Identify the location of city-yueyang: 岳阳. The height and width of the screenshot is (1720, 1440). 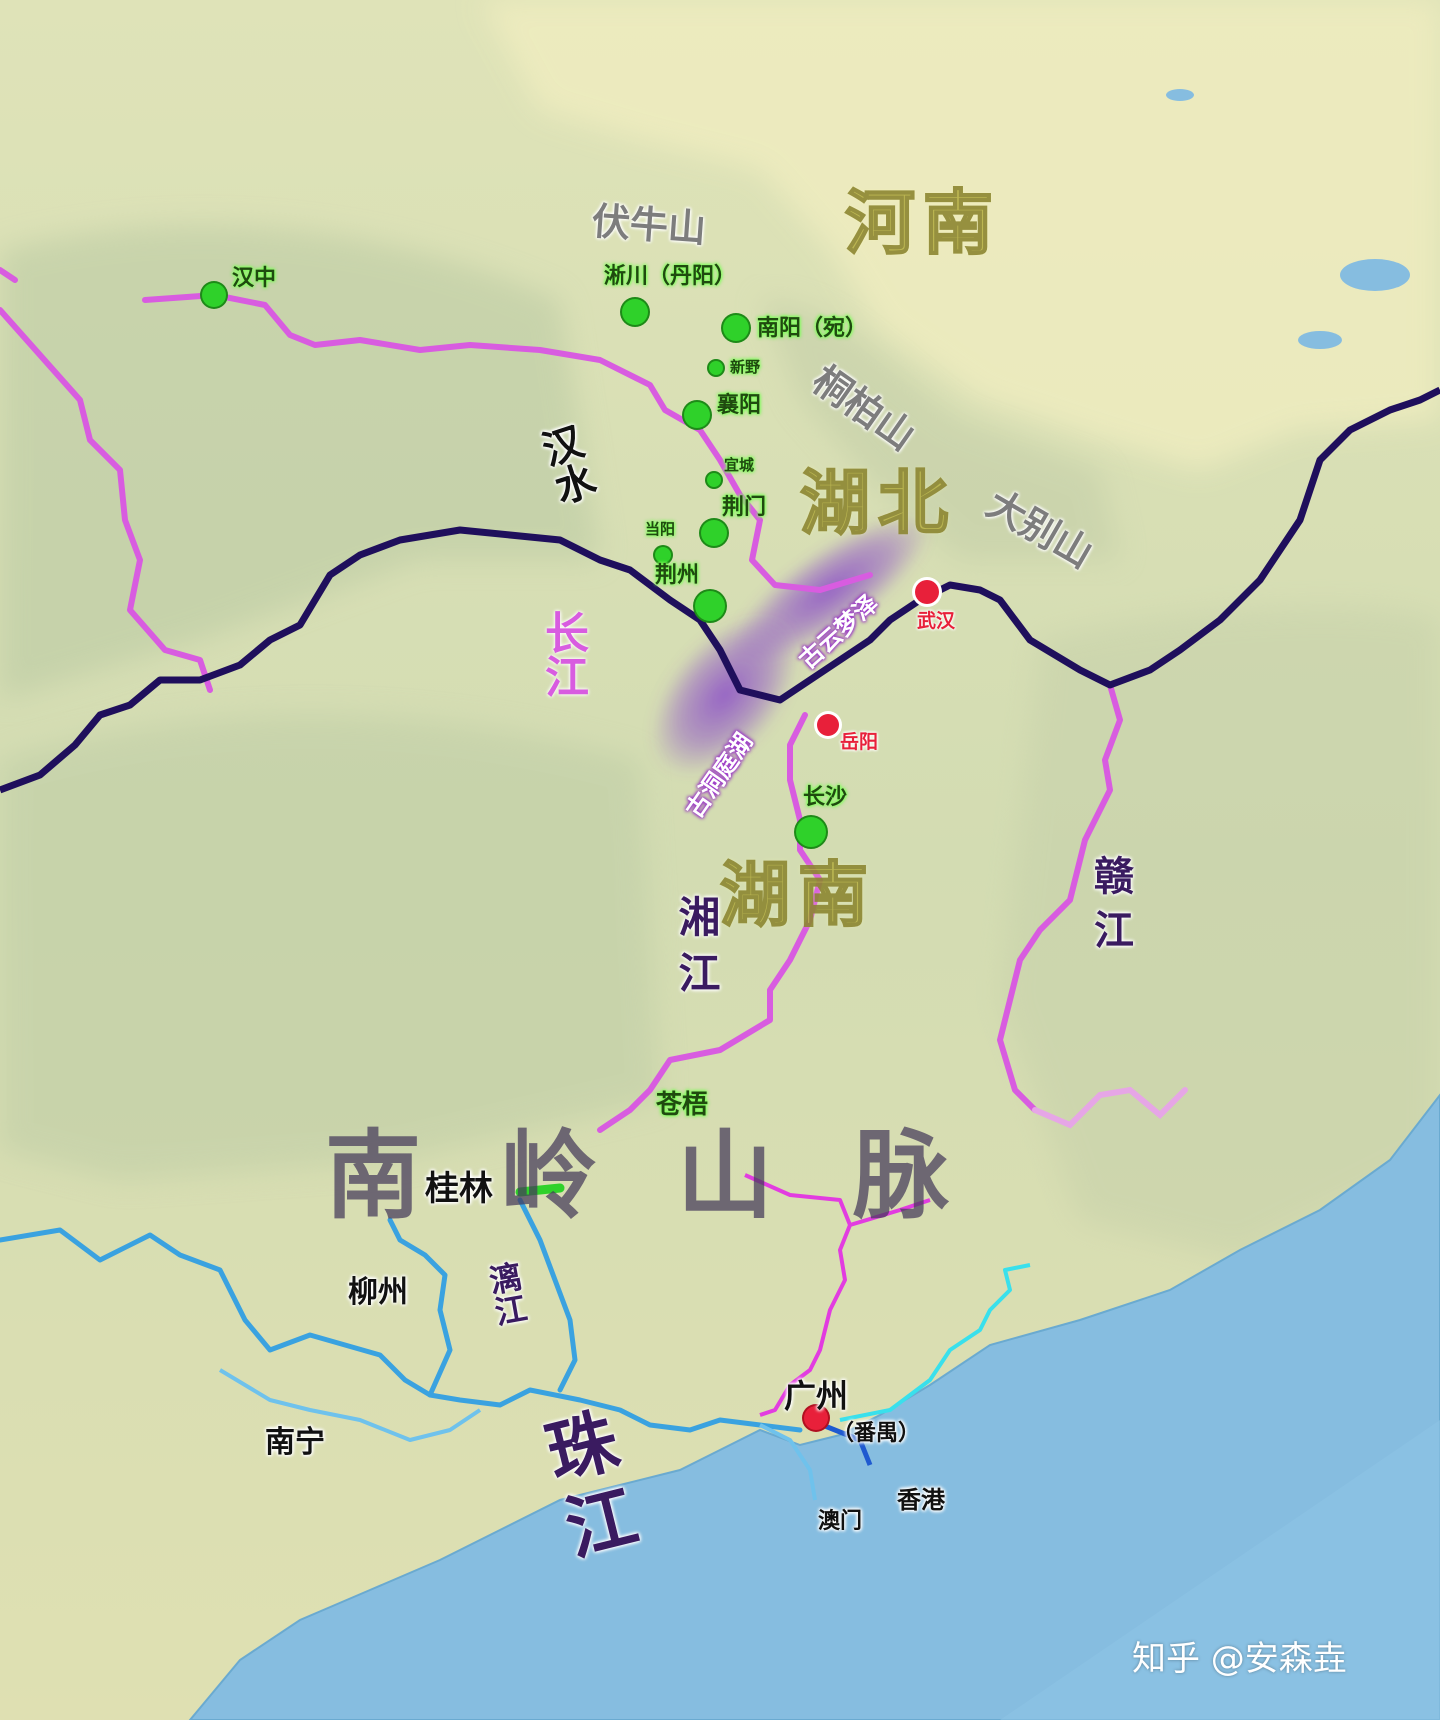
(859, 742).